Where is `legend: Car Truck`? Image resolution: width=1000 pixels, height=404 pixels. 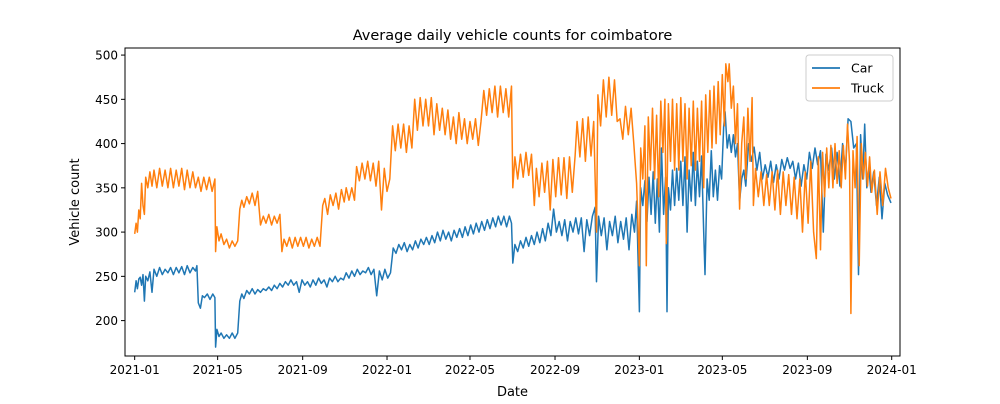
legend: Car Truck is located at coordinates (849, 78).